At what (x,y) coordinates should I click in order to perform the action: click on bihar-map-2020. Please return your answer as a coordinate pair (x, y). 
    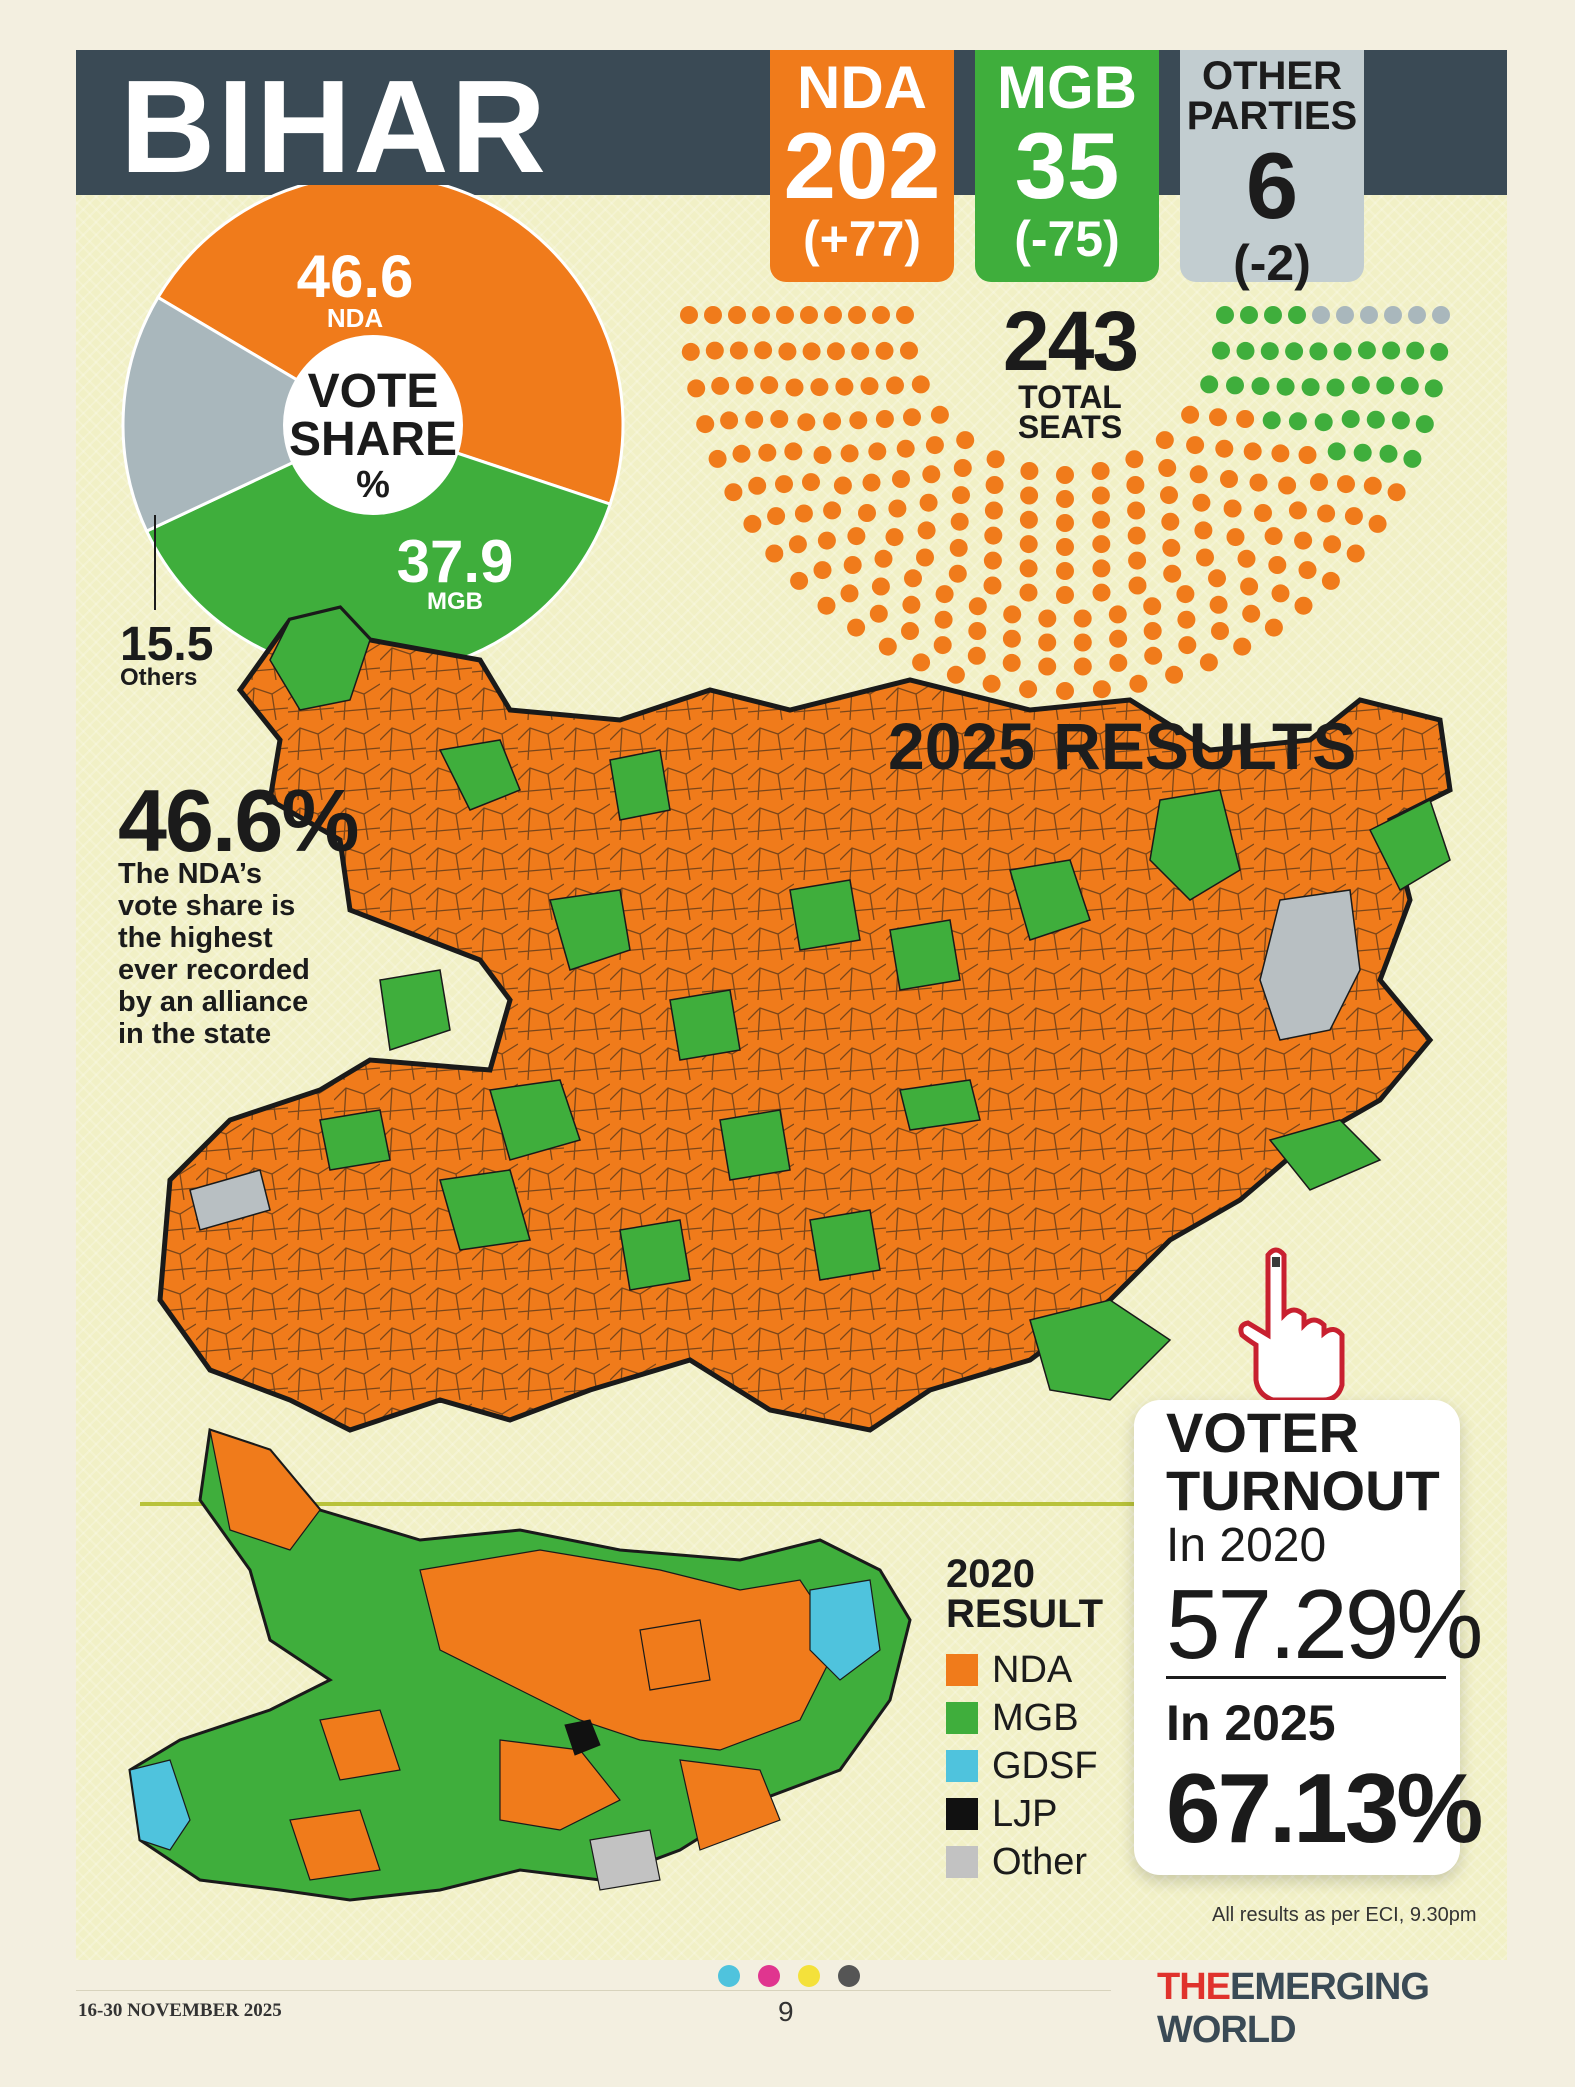
    Looking at the image, I should click on (520, 1665).